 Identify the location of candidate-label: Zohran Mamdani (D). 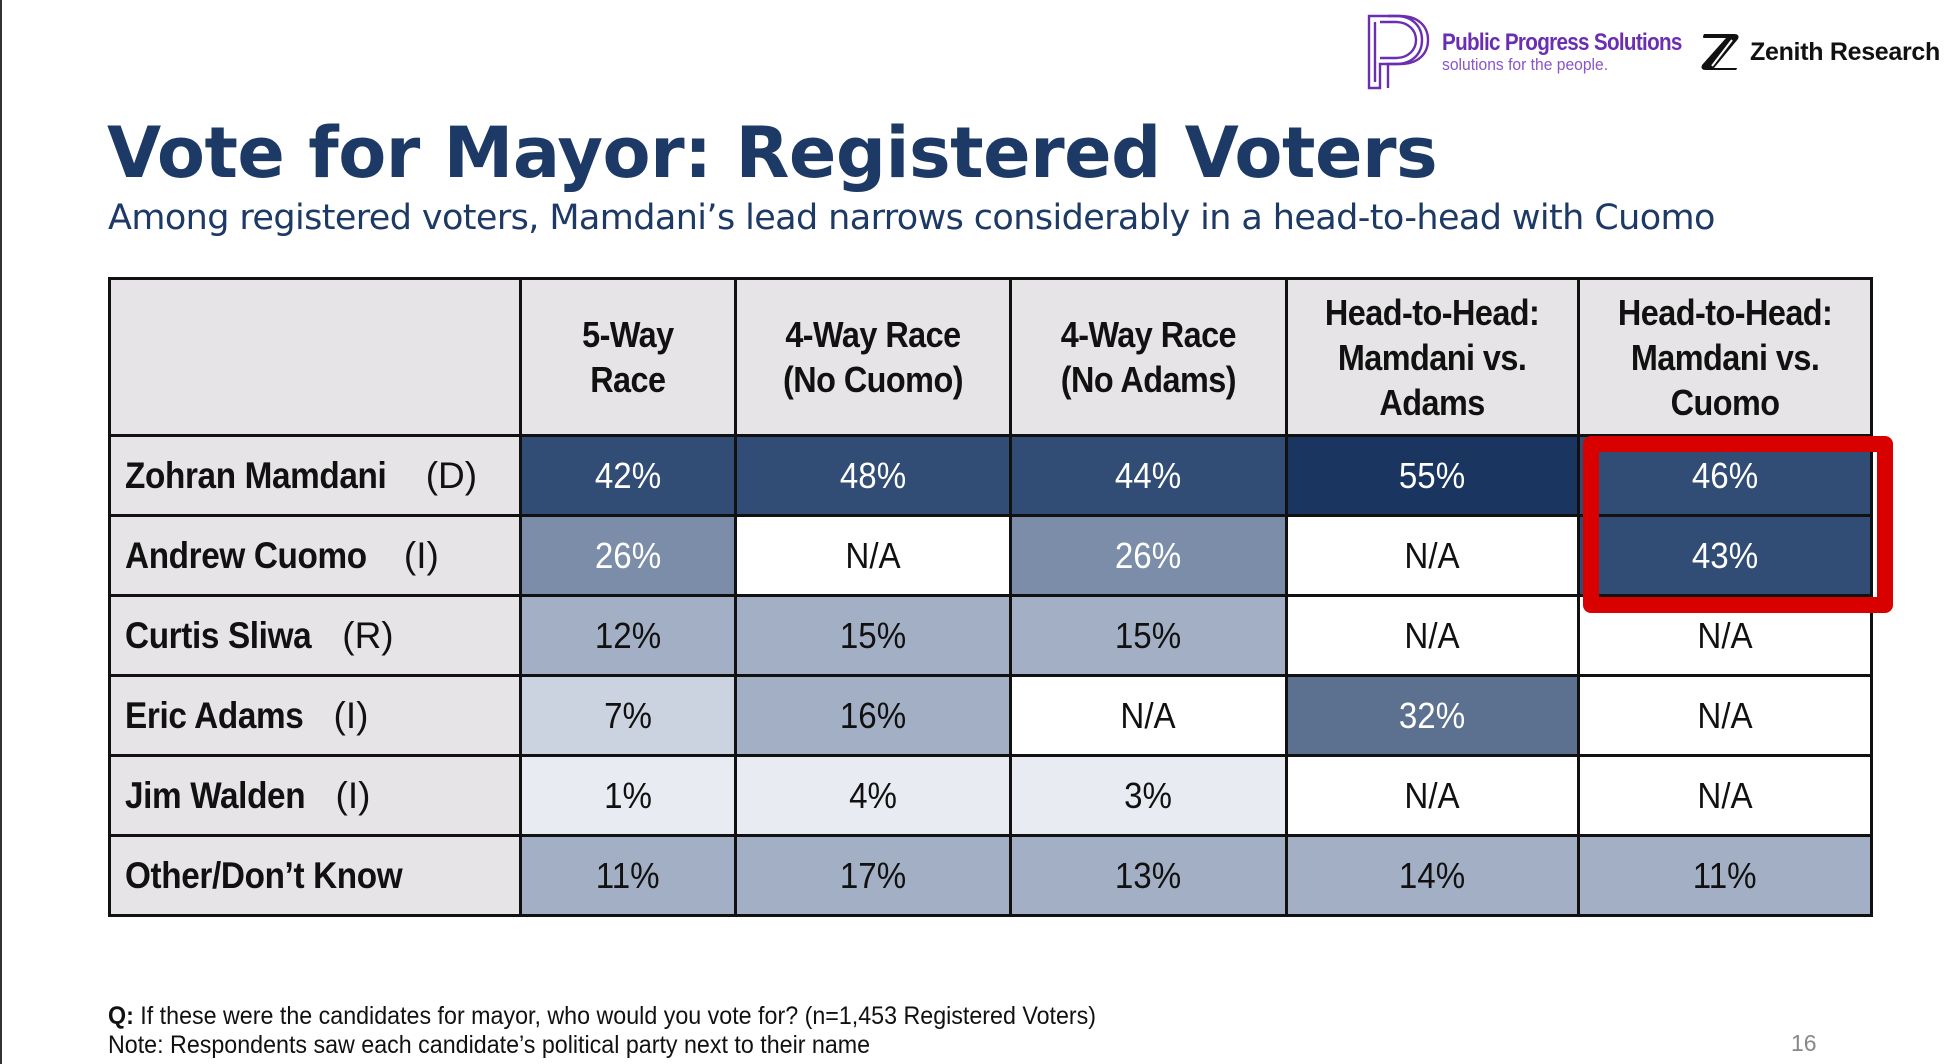
(315, 475).